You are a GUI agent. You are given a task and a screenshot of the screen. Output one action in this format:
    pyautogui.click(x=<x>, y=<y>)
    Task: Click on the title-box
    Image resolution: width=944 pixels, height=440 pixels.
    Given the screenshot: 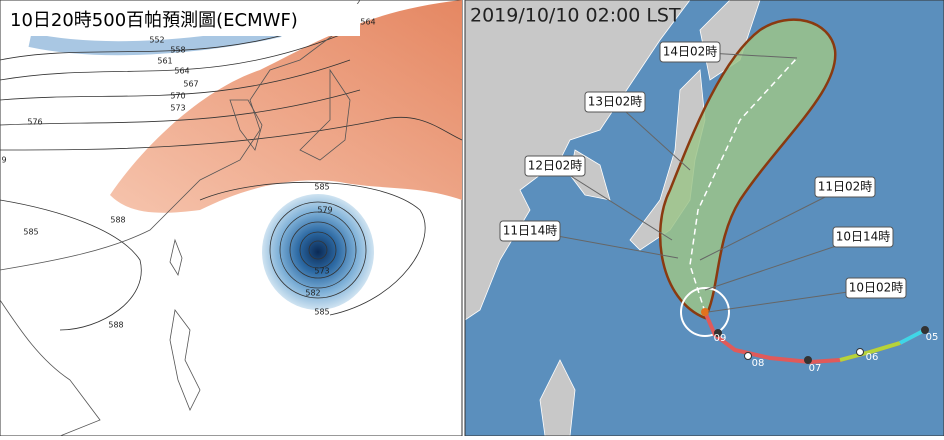 What is the action you would take?
    pyautogui.click(x=182, y=20)
    